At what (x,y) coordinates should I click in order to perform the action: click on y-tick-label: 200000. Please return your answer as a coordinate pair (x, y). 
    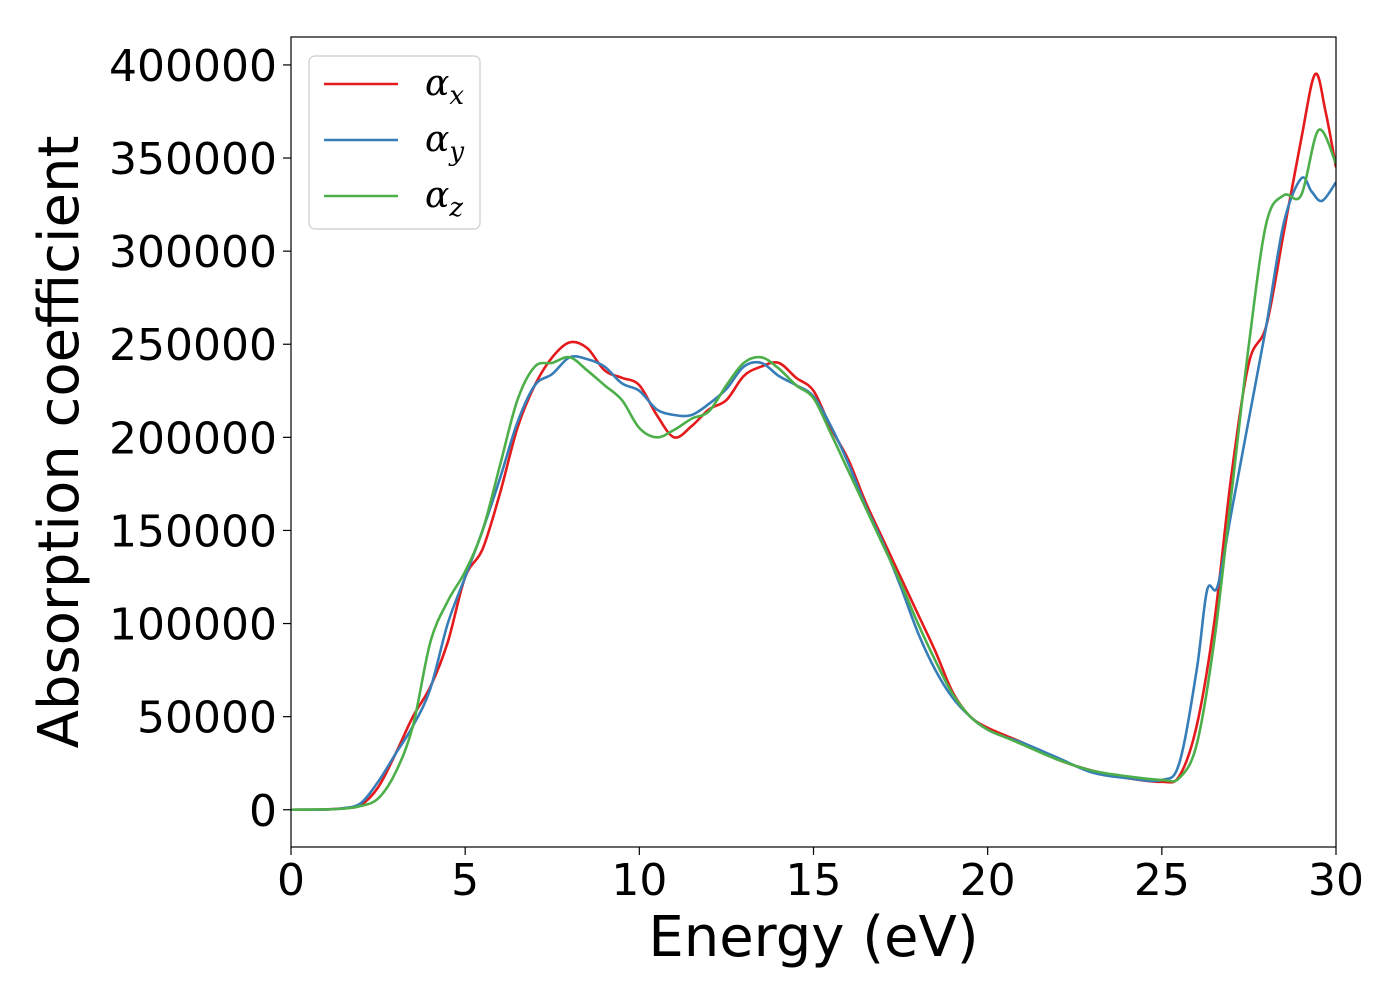
    Looking at the image, I should click on (193, 438).